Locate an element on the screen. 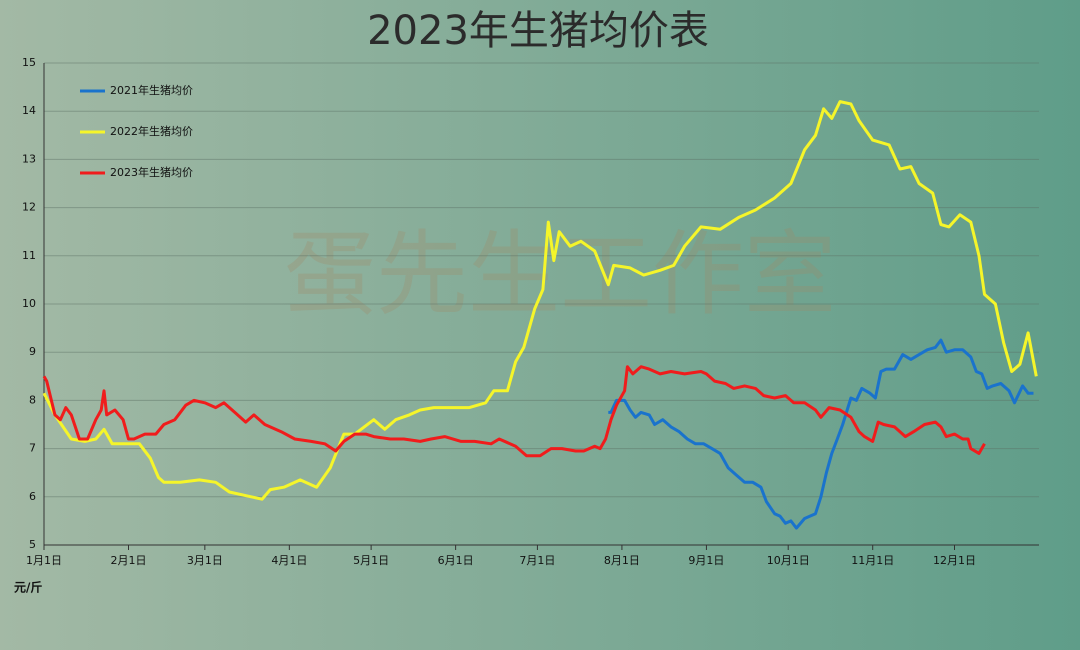 The width and height of the screenshot is (1080, 650). y-tick-label: 9 is located at coordinates (32, 351).